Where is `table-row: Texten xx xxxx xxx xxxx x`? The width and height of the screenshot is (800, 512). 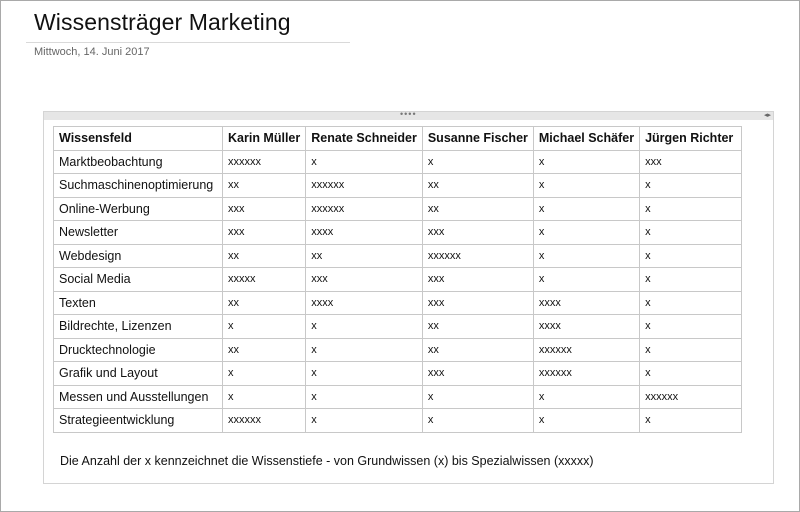 table-row: Texten xx xxxx xxx xxxx x is located at coordinates (398, 302).